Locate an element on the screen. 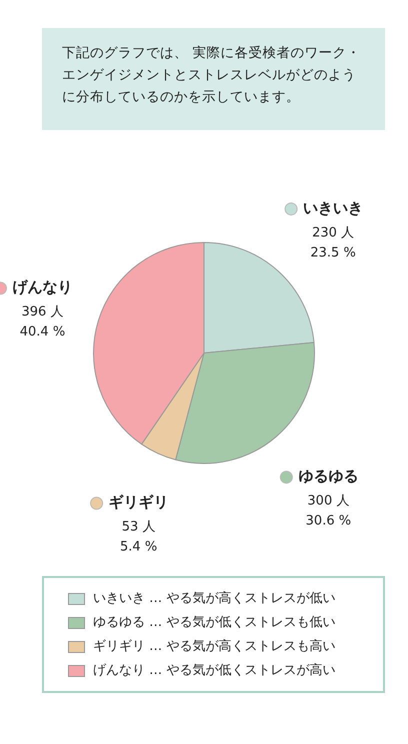 Image resolution: width=408 pixels, height=744 pixels. data-label: 300 人 30.6 % is located at coordinates (329, 511).